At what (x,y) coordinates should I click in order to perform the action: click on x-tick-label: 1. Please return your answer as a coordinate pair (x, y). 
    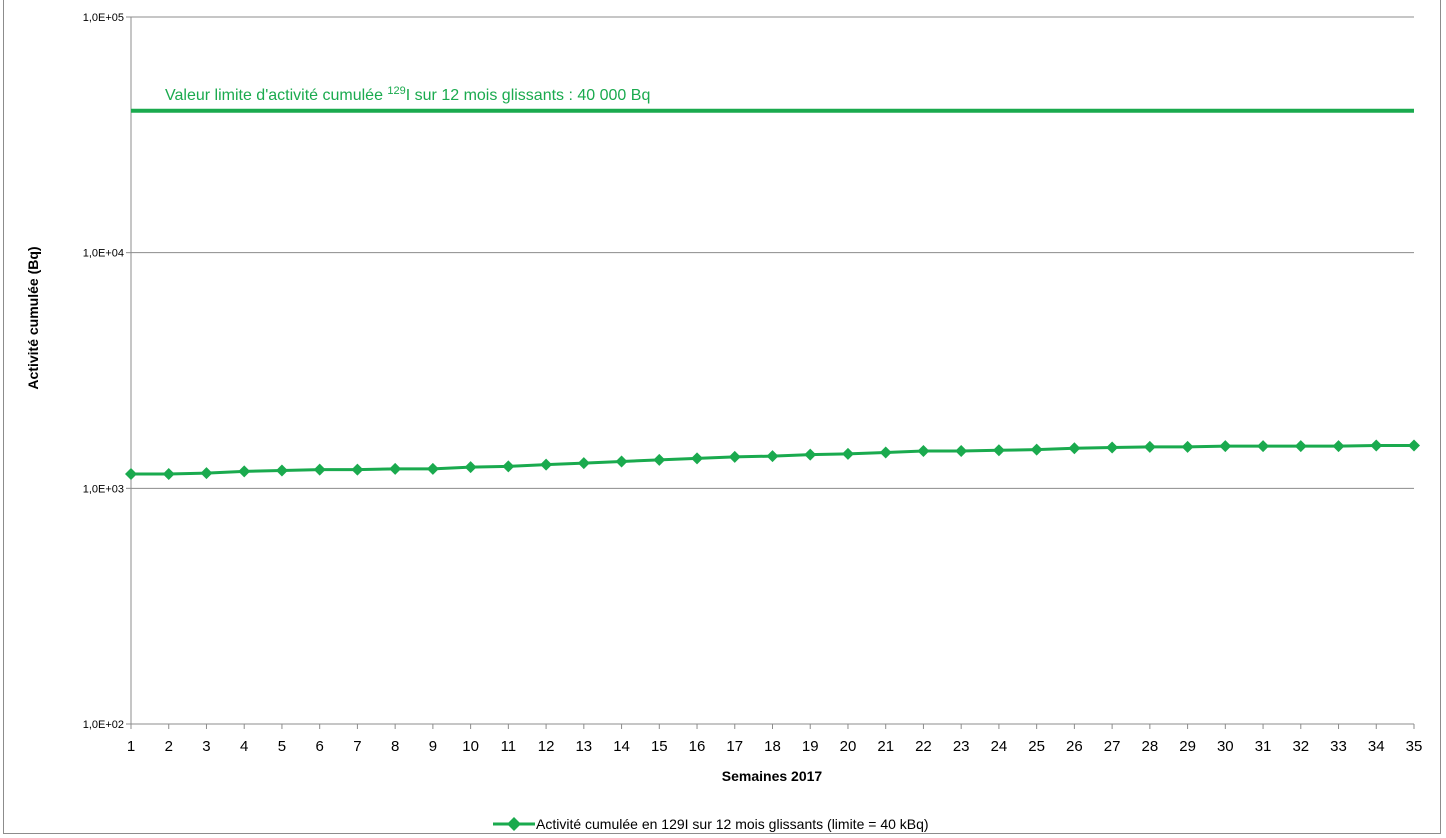
    Looking at the image, I should click on (131, 746).